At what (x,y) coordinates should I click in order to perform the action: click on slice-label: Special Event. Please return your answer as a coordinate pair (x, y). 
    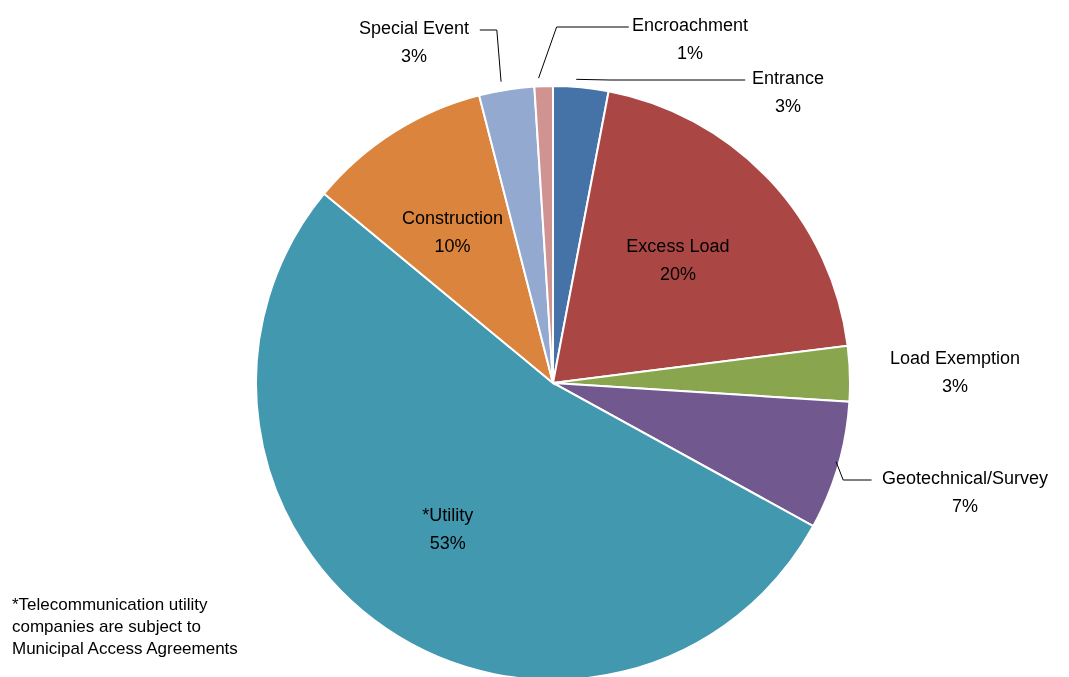
    Looking at the image, I should click on (414, 28).